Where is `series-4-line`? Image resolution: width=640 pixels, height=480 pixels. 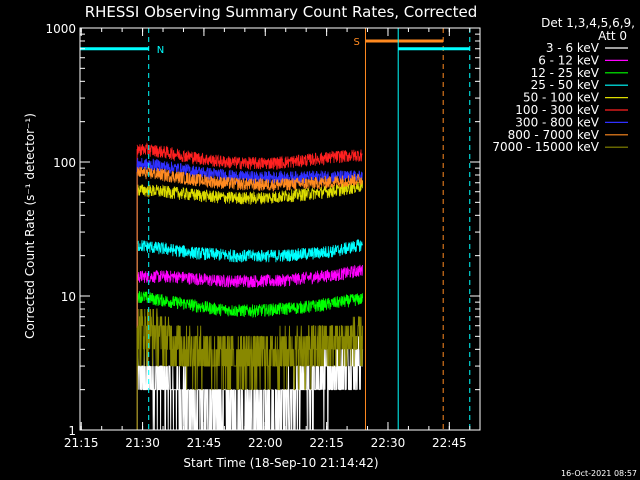
series-4-line is located at coordinates (249, 193).